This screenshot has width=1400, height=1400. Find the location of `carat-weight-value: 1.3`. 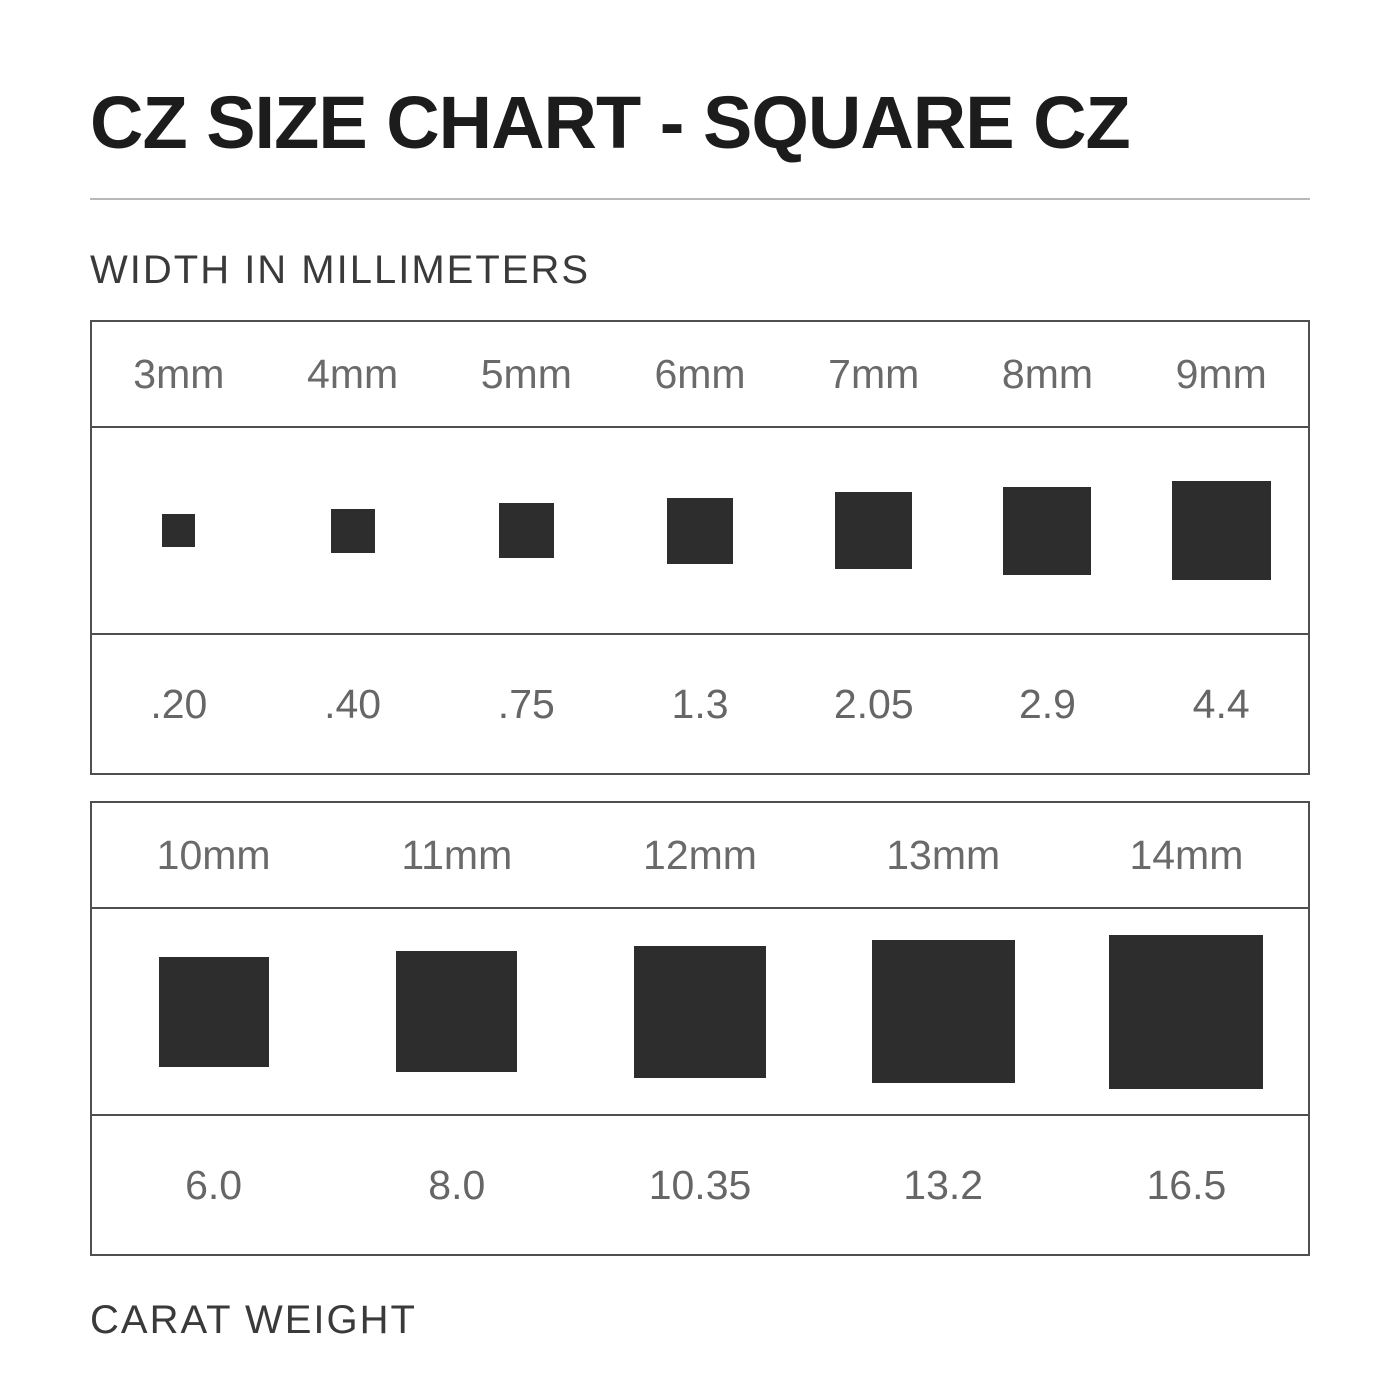

carat-weight-value: 1.3 is located at coordinates (700, 703).